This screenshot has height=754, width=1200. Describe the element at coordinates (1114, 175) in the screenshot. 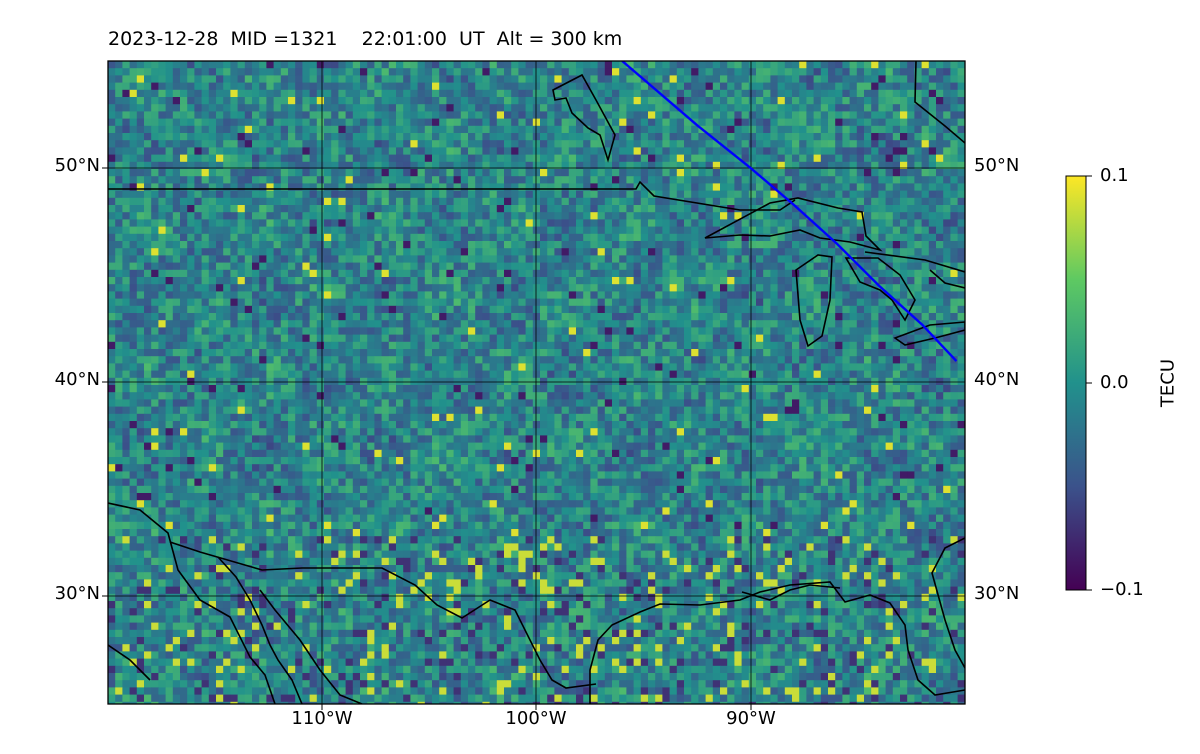

I see `colorbar-tick-max: 0.1` at that location.